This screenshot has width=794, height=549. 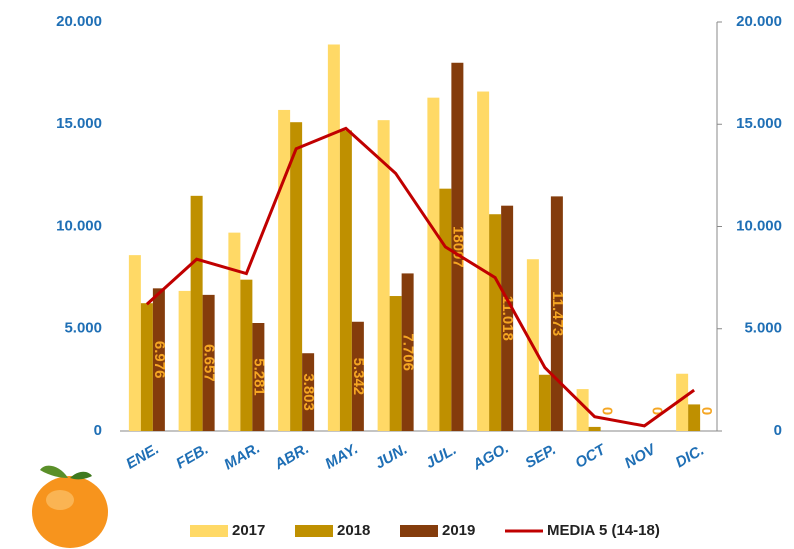 I want to click on x-tick-label: JUL., so click(x=441, y=456).